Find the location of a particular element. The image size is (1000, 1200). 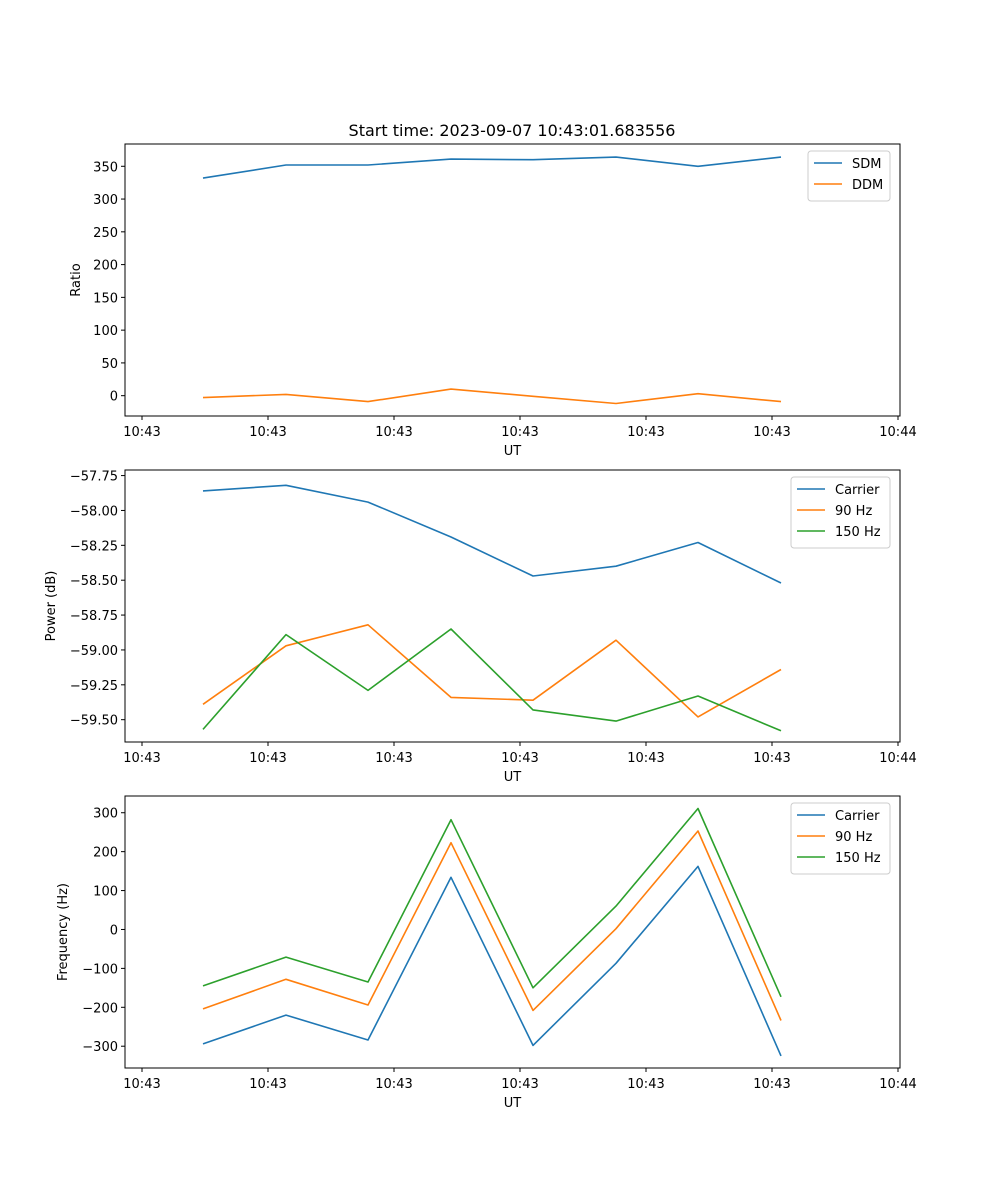

y-tick-label: 50 is located at coordinates (109, 364).